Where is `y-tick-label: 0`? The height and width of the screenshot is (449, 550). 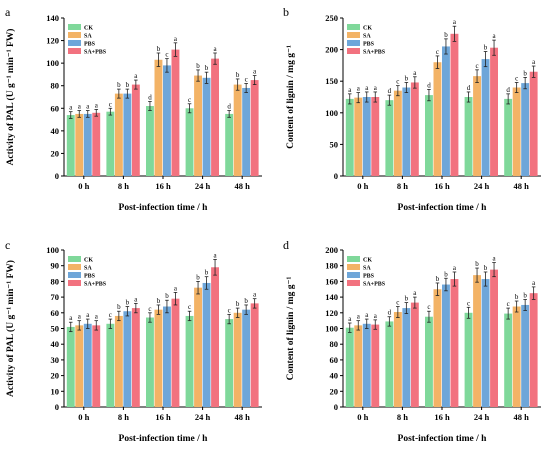 y-tick-label: 0 is located at coordinates (336, 407).